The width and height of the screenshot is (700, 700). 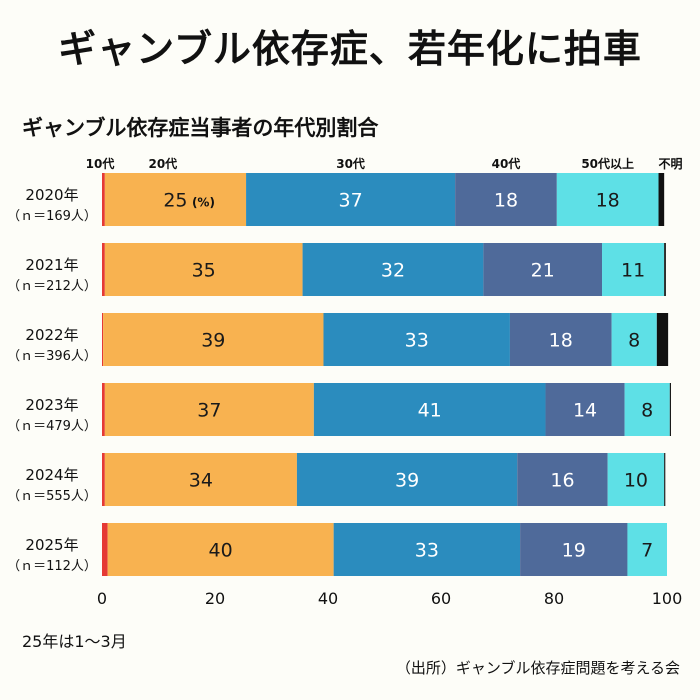 I want to click on source-credit: （出所）ギャンブル依存症問題を考える会, so click(x=537, y=668).